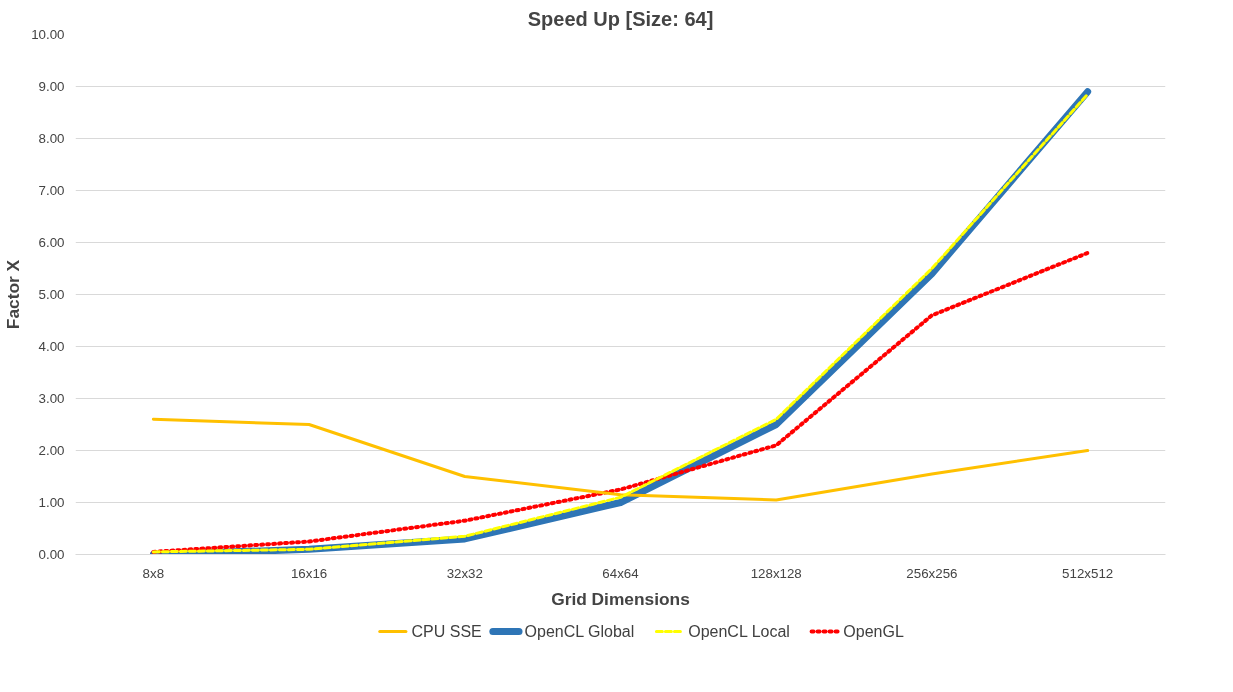  Describe the element at coordinates (309, 573) in the screenshot. I see `x-tick-label: 16x16` at that location.